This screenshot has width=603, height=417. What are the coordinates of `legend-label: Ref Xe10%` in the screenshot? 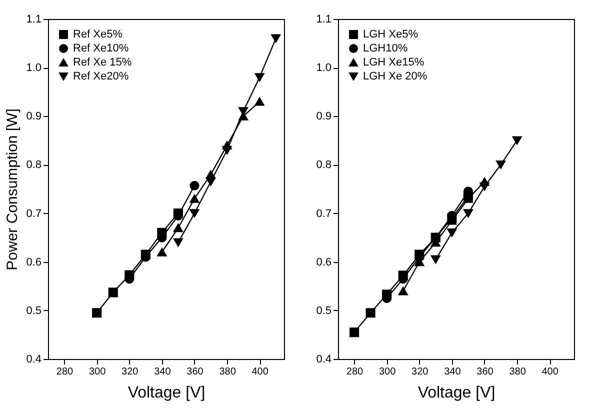 It's located at (101, 48).